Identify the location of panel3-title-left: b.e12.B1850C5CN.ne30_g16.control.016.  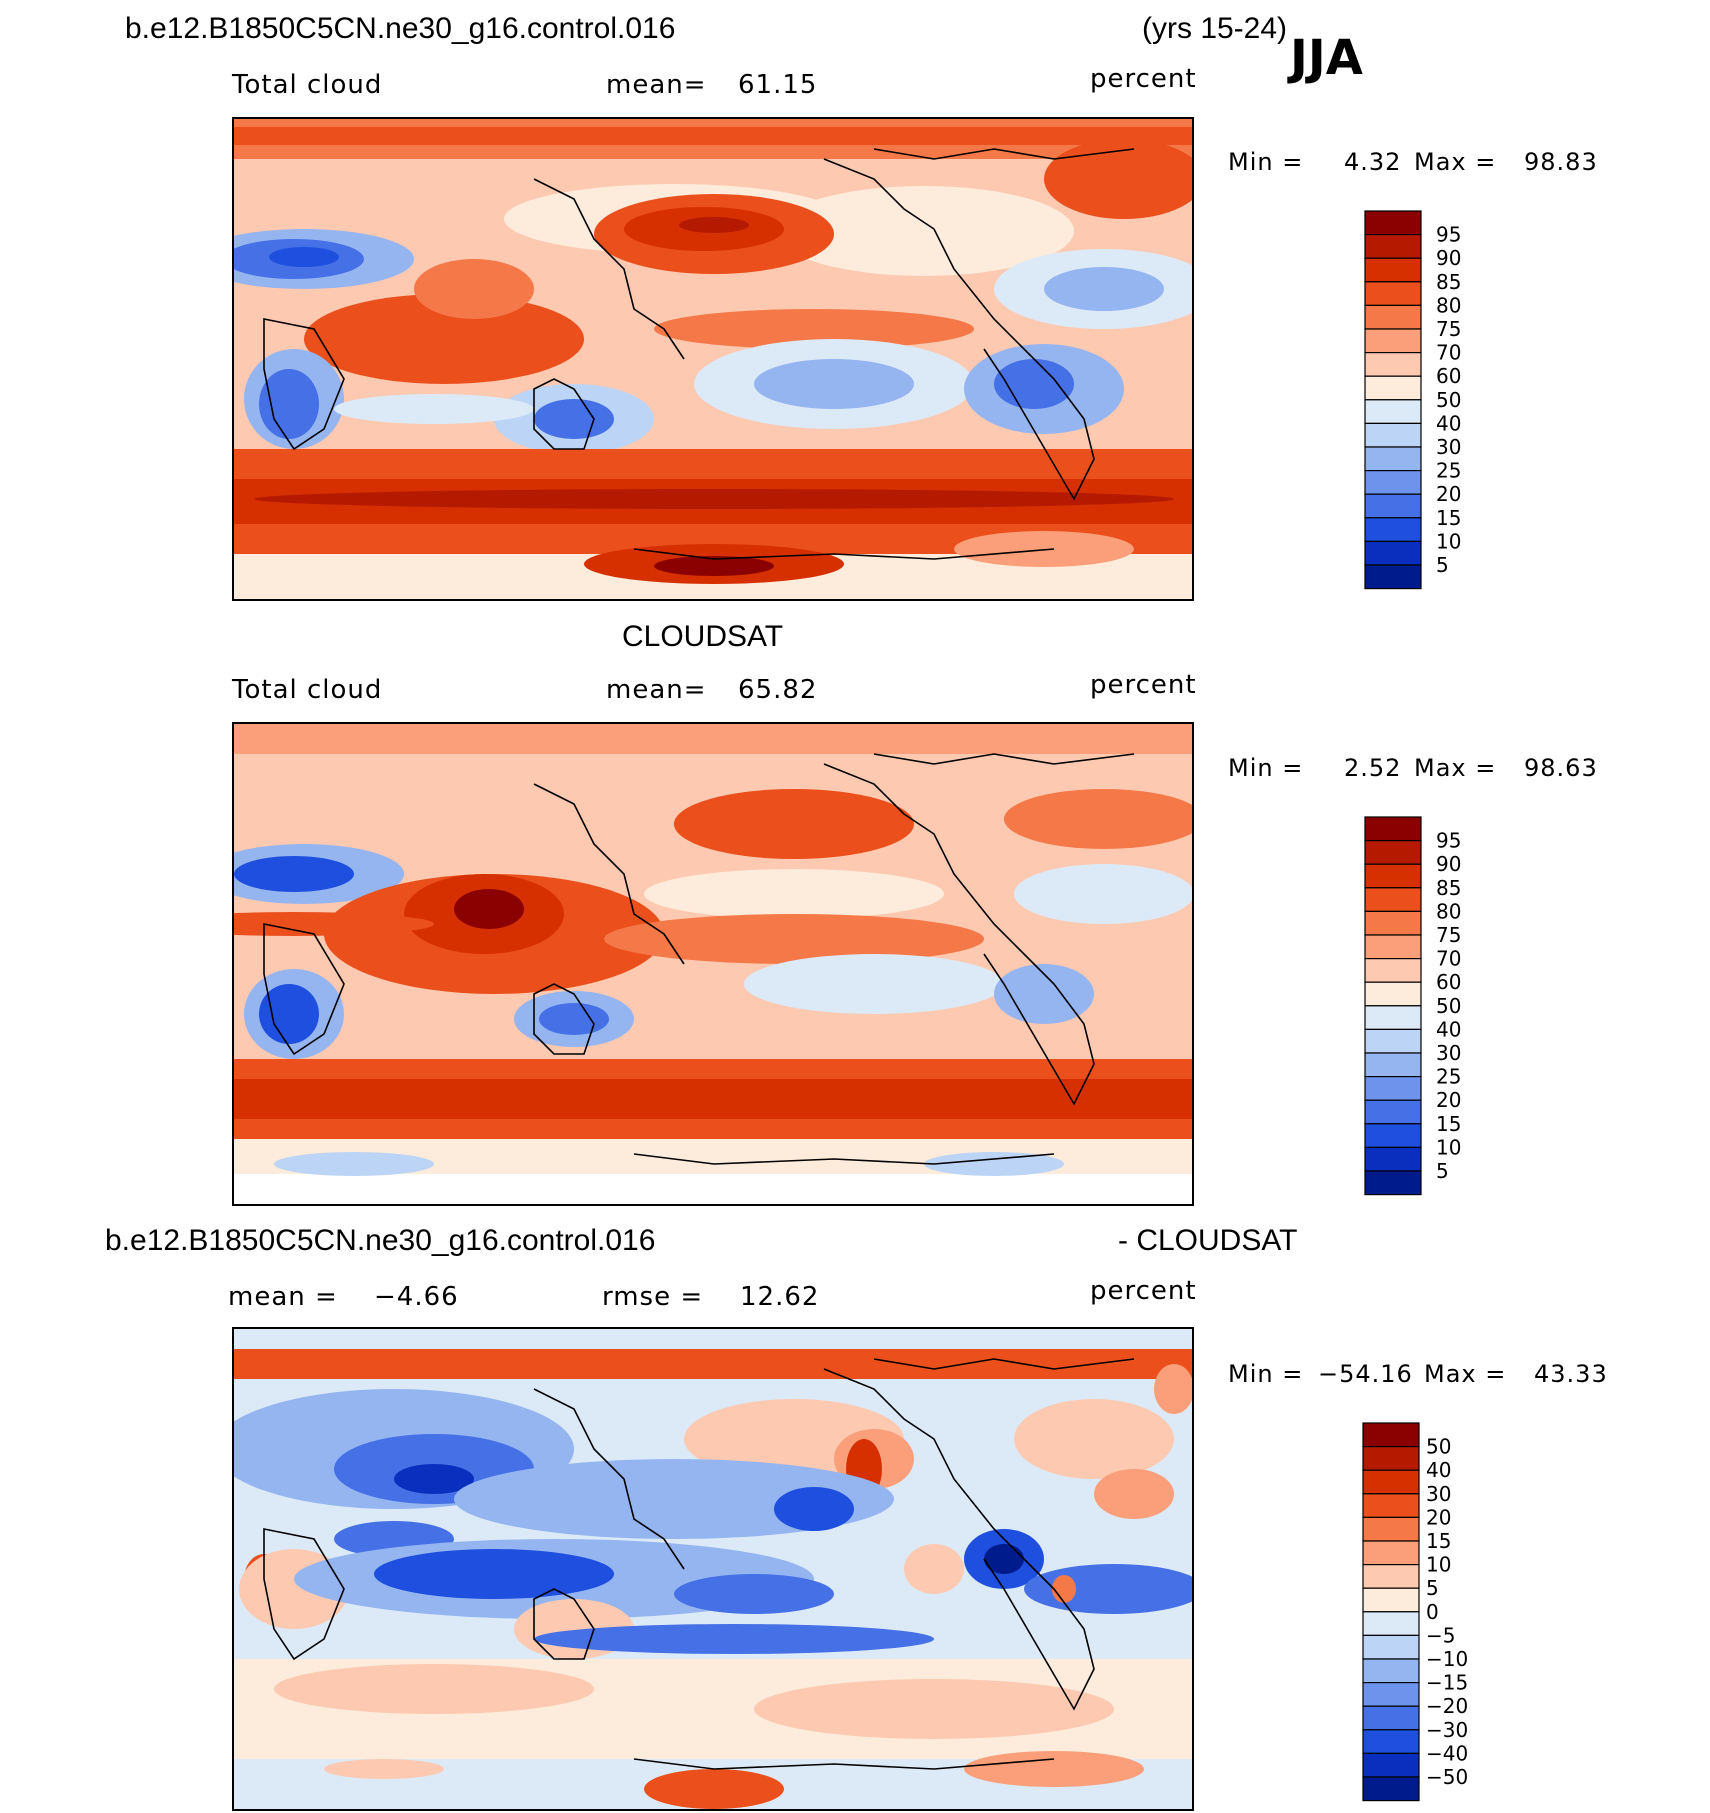
(380, 1240).